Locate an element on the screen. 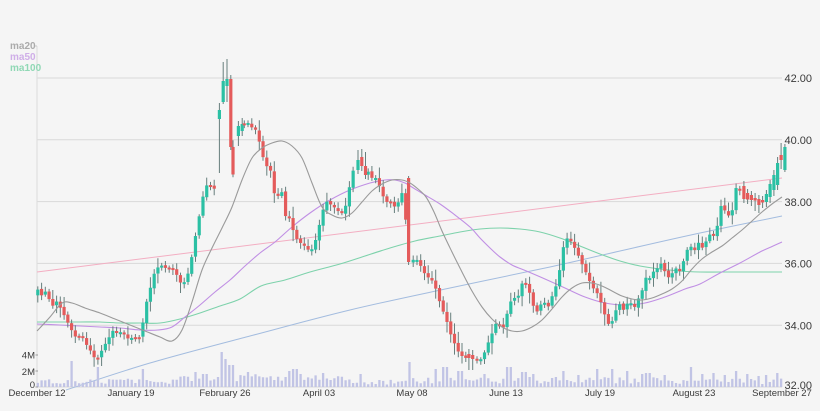 This screenshot has height=411, width=820. svg-text: 42.00 is located at coordinates (799, 79).